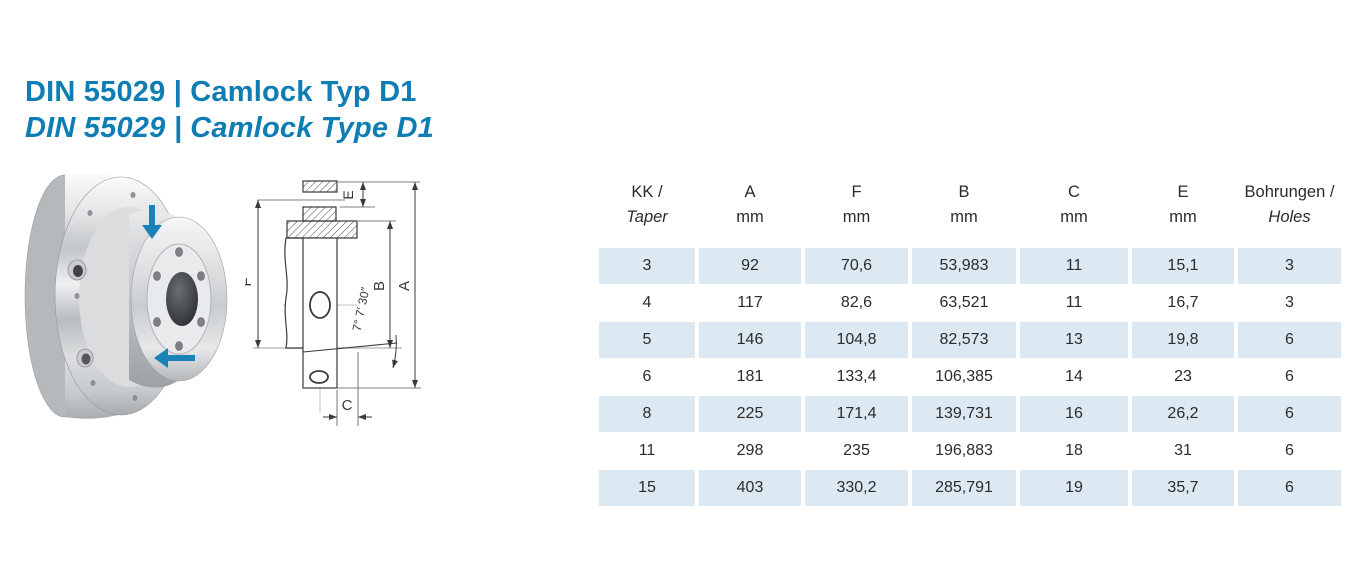  What do you see at coordinates (404, 286) in the screenshot?
I see `dim-label-a: A` at bounding box center [404, 286].